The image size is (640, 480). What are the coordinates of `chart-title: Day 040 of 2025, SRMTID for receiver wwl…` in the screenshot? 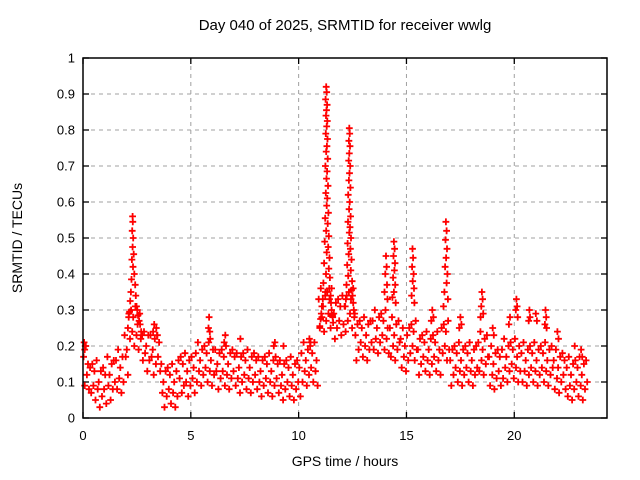 It's located at (345, 25).